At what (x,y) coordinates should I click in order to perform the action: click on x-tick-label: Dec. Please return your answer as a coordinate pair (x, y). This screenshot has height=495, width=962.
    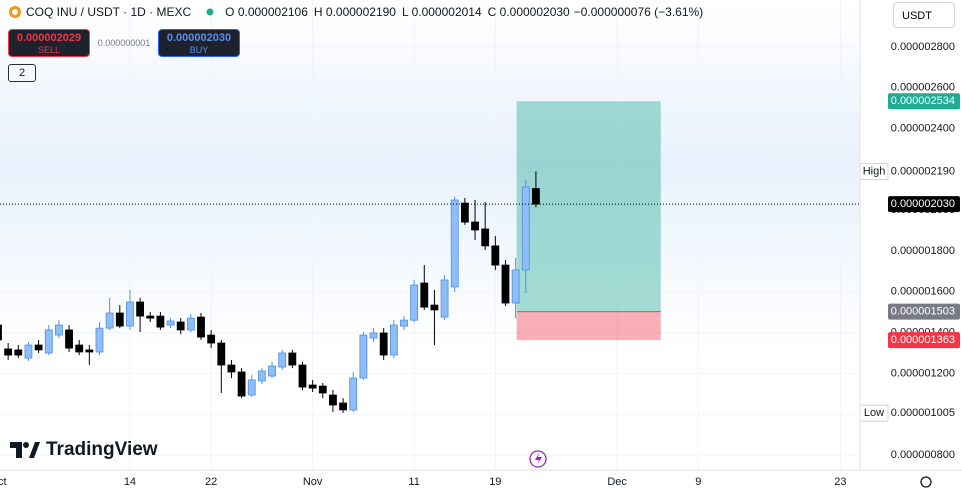
    Looking at the image, I should click on (617, 482).